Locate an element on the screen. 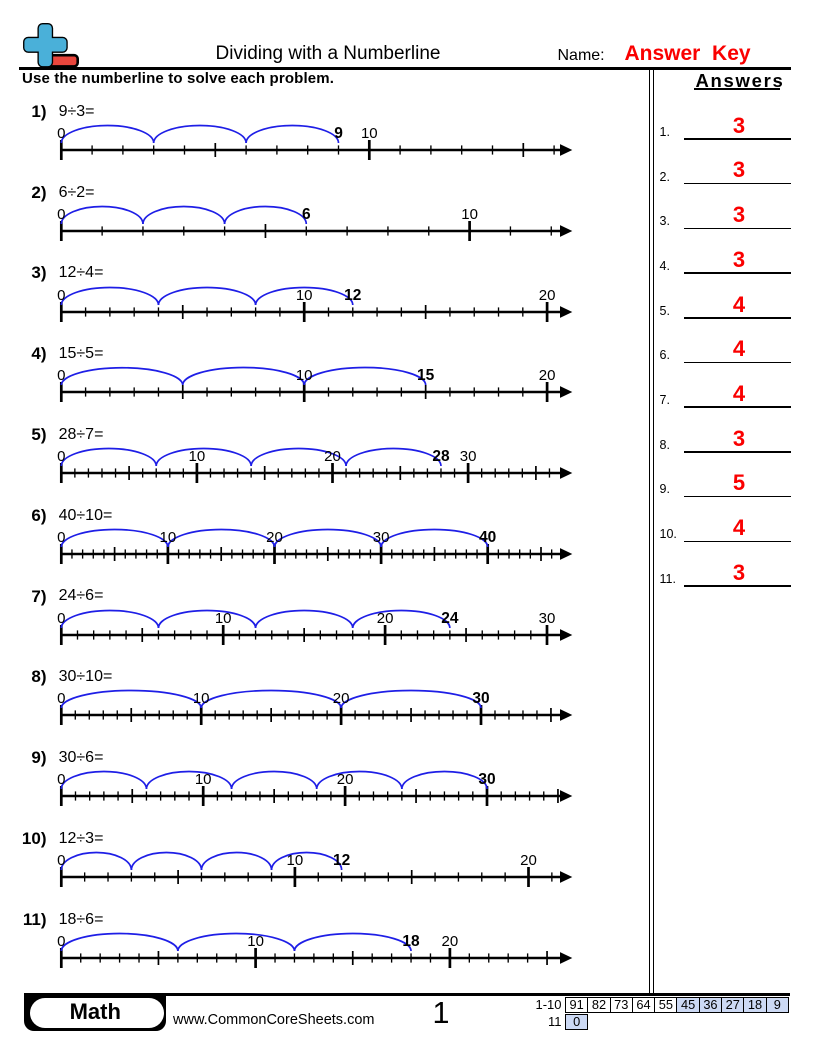 The width and height of the screenshot is (816, 1056). svg-text: 40 is located at coordinates (487, 537).